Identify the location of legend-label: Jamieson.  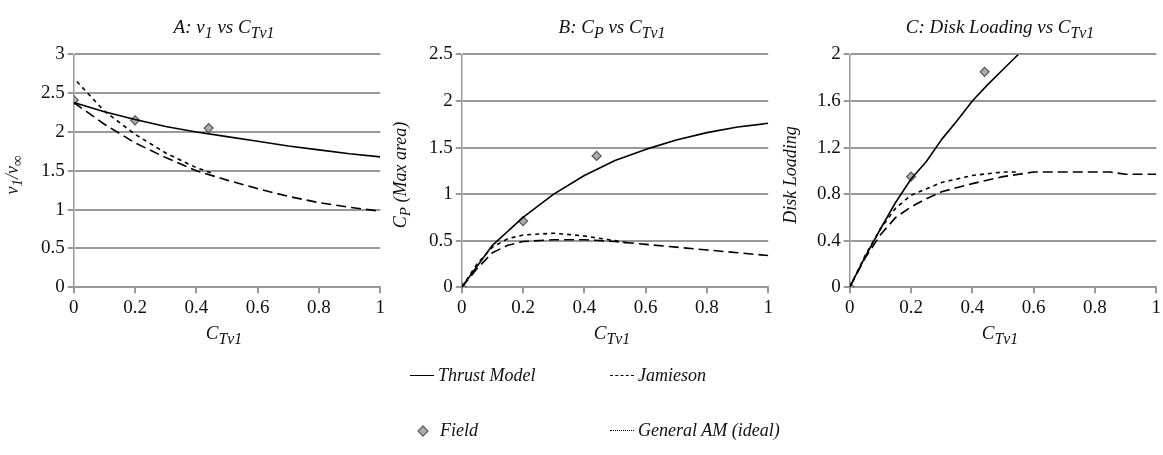
(672, 375).